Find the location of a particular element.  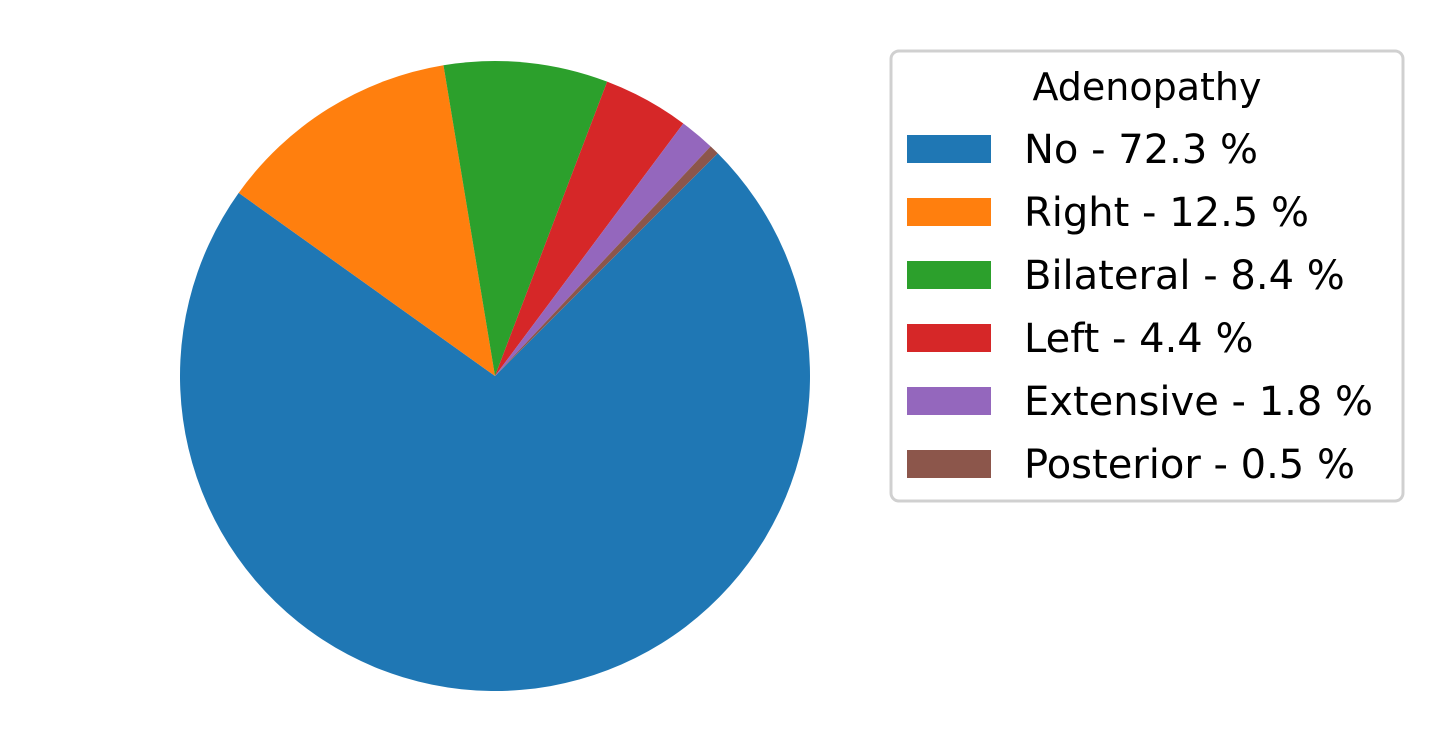

legend-label-posterior: Posterior - 0.5 % is located at coordinates (1189, 465).